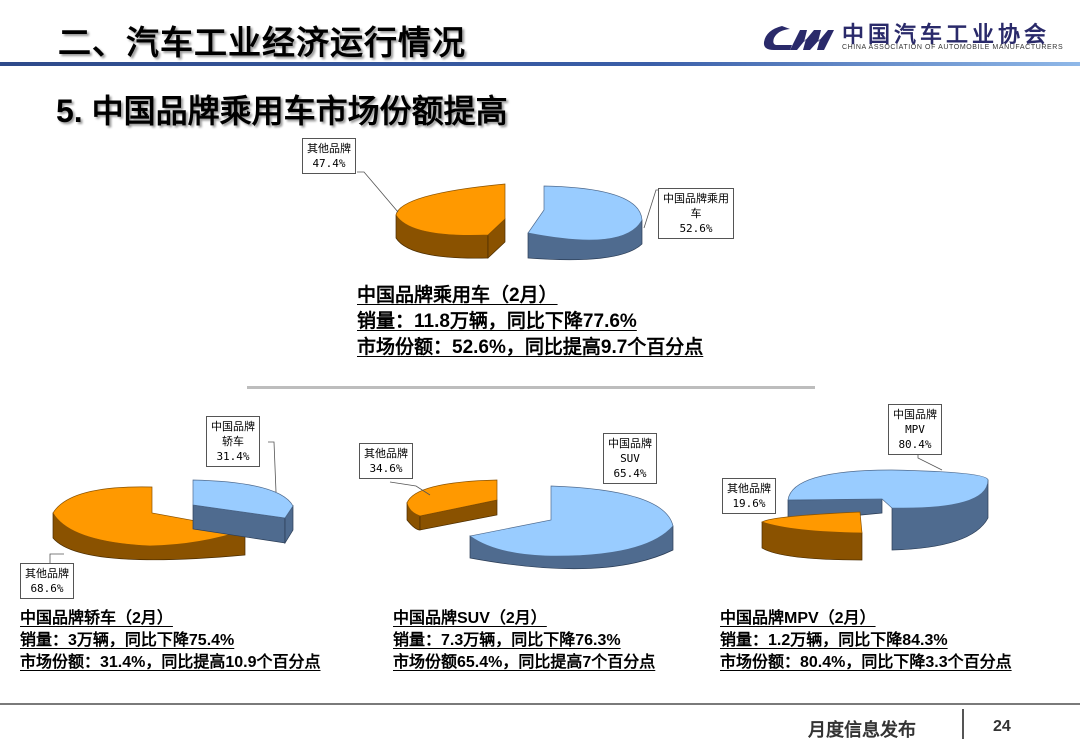 The height and width of the screenshot is (748, 1080). What do you see at coordinates (749, 503) in the screenshot?
I see `callout-value: 19.6%` at bounding box center [749, 503].